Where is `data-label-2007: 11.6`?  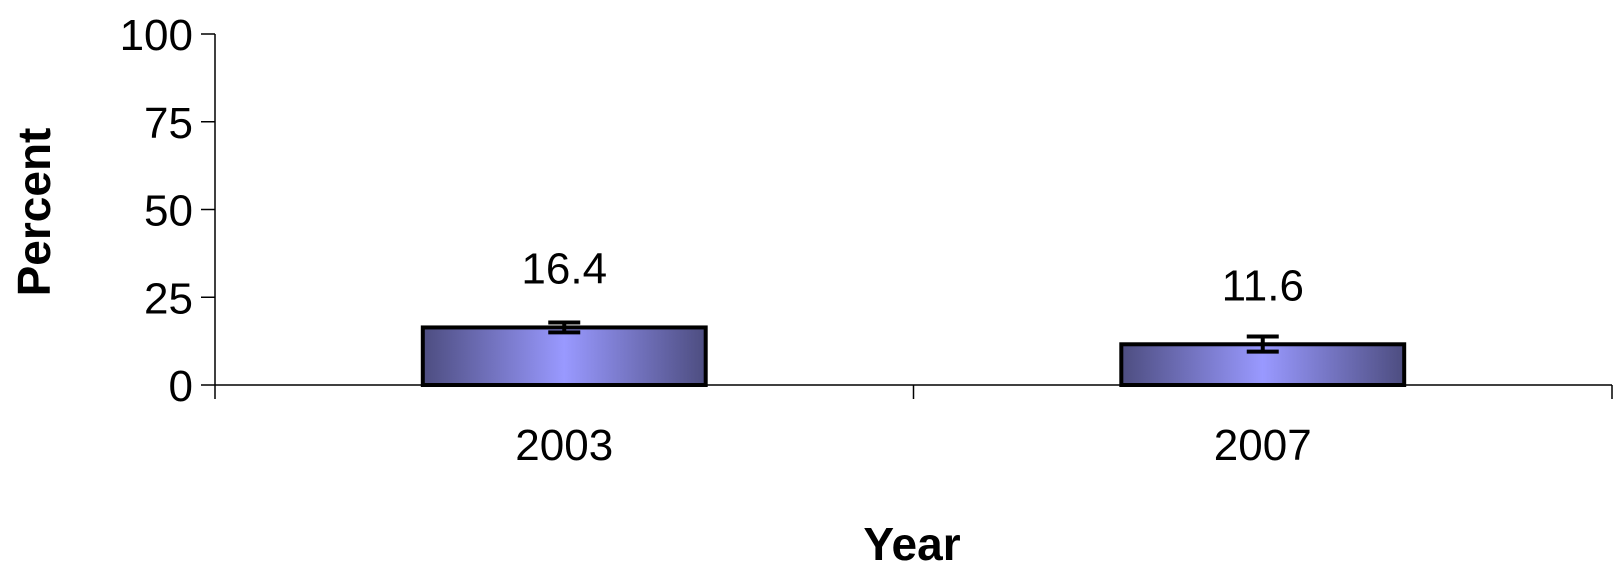 data-label-2007: 11.6 is located at coordinates (1263, 285).